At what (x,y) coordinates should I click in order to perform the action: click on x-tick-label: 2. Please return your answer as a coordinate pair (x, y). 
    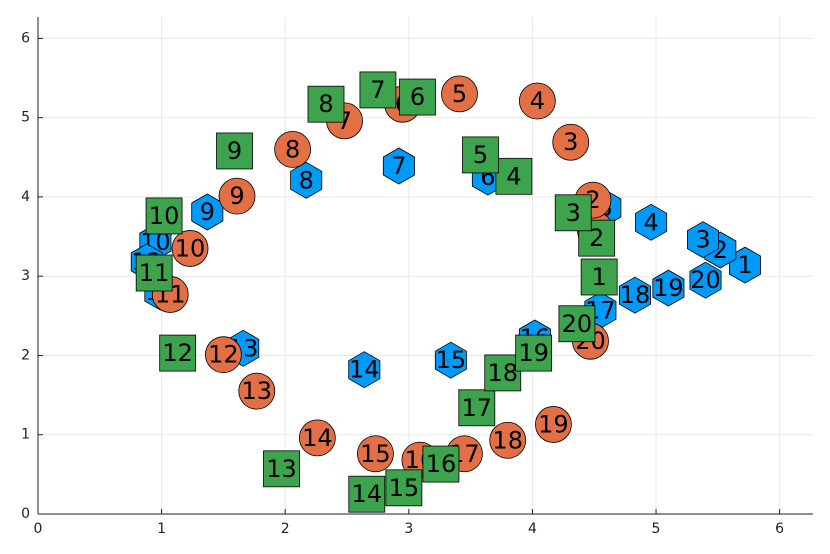
    Looking at the image, I should click on (285, 529).